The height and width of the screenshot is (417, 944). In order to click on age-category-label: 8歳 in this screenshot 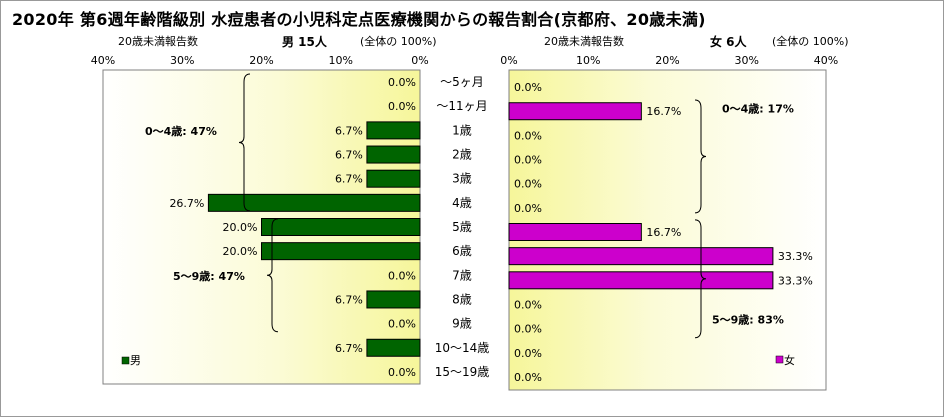, I will do `click(462, 299)`.